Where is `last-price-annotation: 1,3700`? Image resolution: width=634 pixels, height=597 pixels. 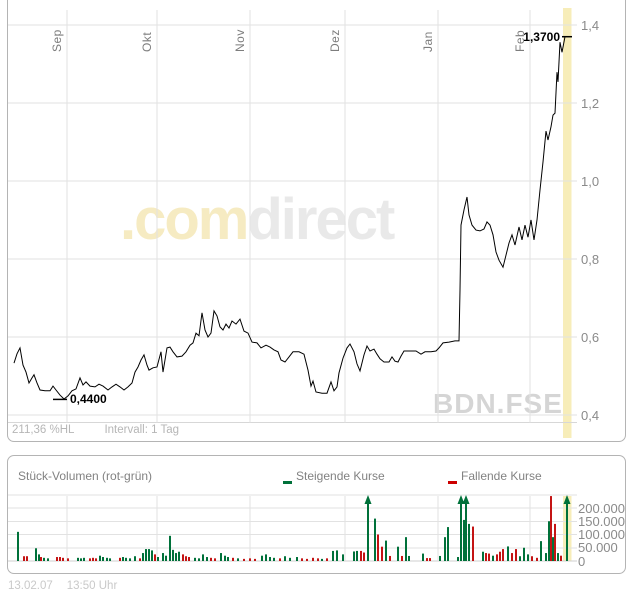 last-price-annotation: 1,3700 is located at coordinates (541, 37).